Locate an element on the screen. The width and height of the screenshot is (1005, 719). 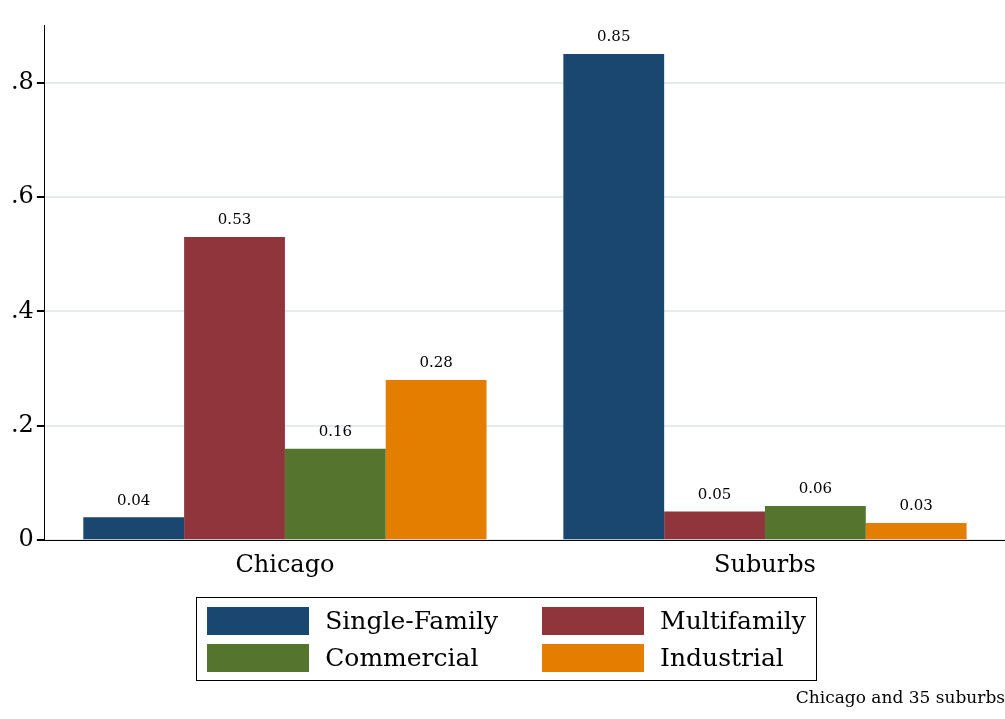
x-tick-label: Suburbs is located at coordinates (765, 563).